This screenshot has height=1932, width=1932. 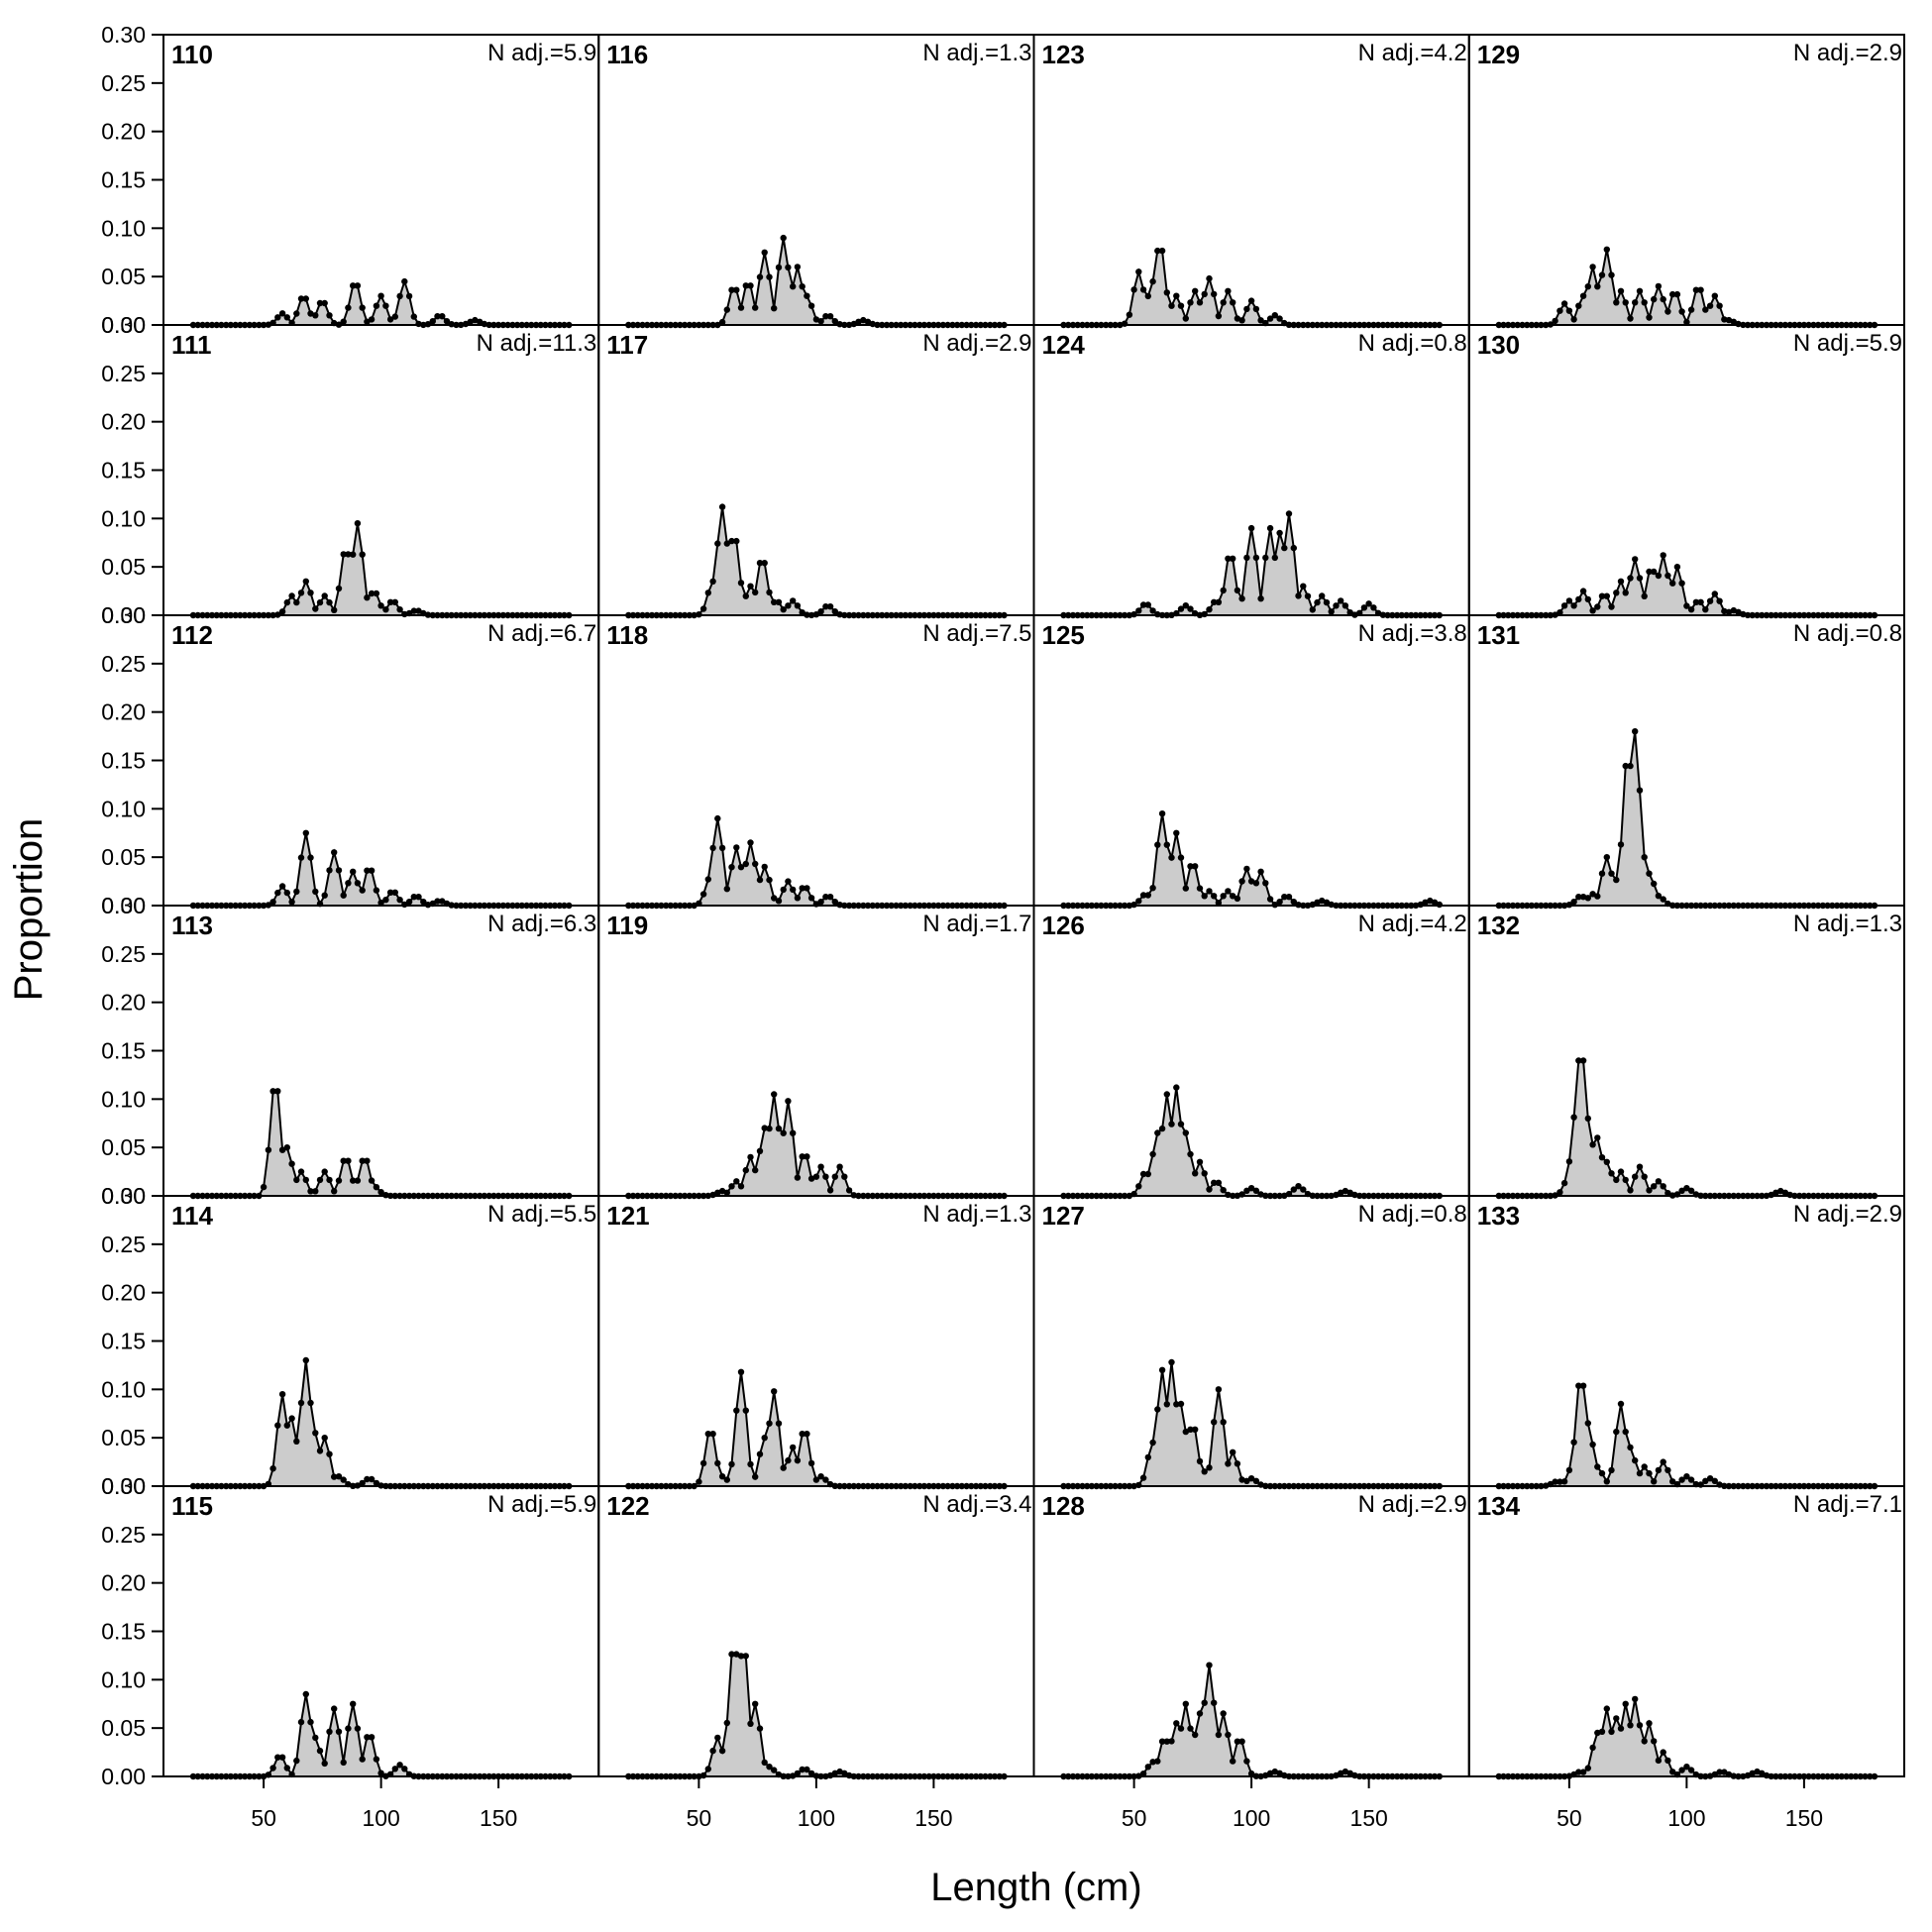 I want to click on y-tick-label: 0.05, so click(x=124, y=1147).